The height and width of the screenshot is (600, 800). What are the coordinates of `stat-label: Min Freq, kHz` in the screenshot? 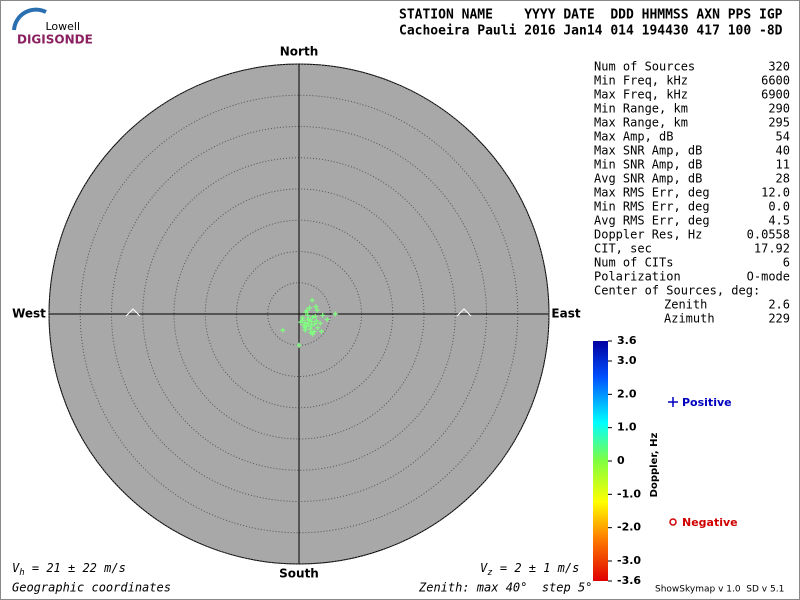 It's located at (641, 81).